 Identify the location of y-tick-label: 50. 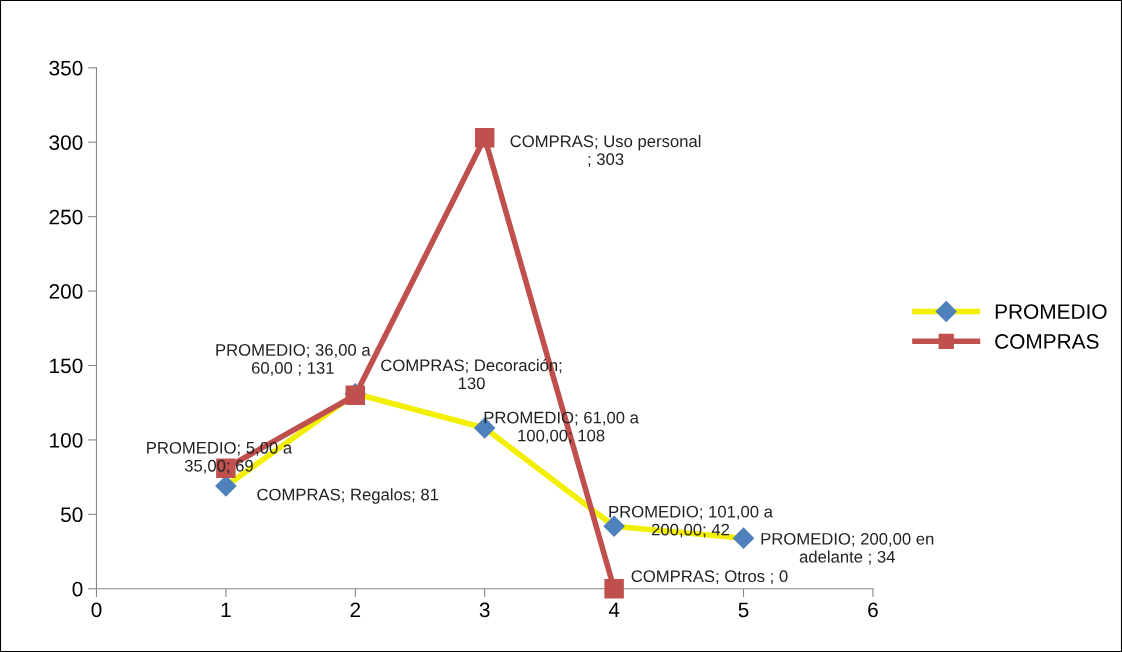
(71, 515).